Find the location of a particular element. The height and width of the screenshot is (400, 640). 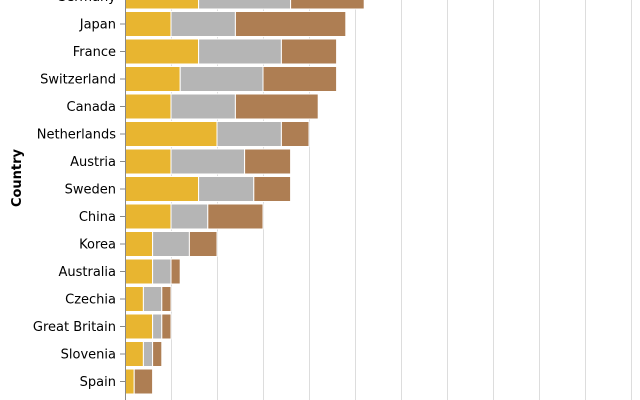

y-axis-title: Country is located at coordinates (17, 177).